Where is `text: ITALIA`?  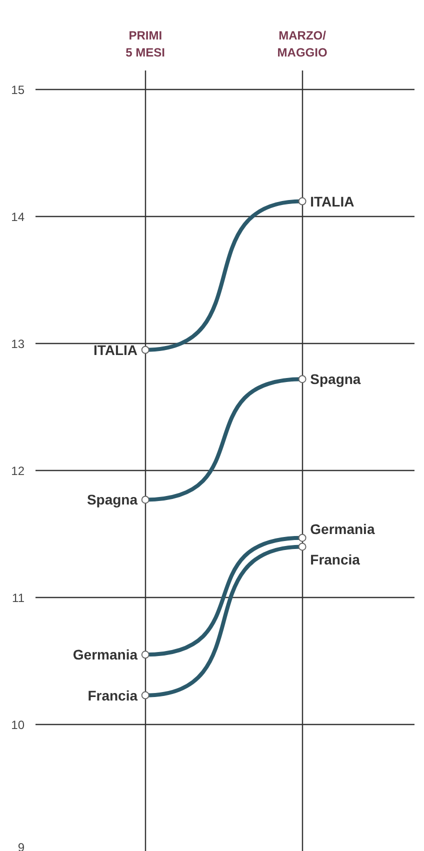
text: ITALIA is located at coordinates (332, 201).